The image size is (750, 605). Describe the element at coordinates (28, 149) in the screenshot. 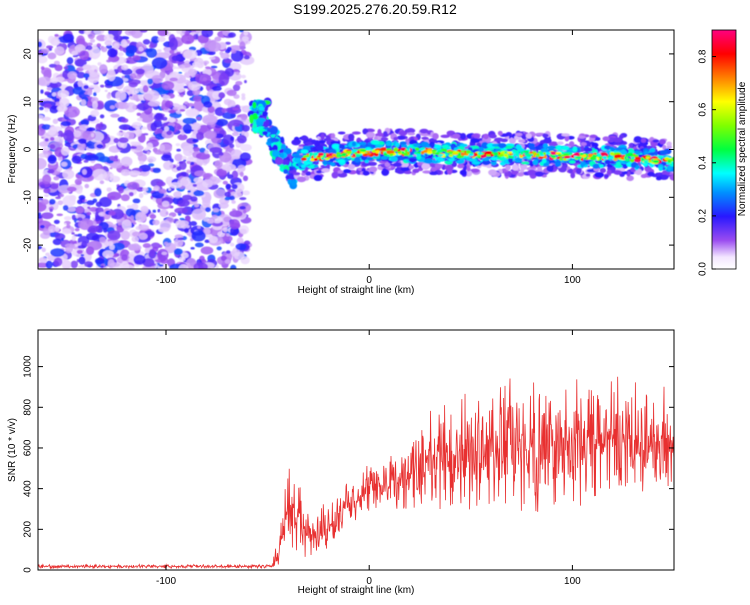

I see `spectrogram-ytick-label: 0` at that location.